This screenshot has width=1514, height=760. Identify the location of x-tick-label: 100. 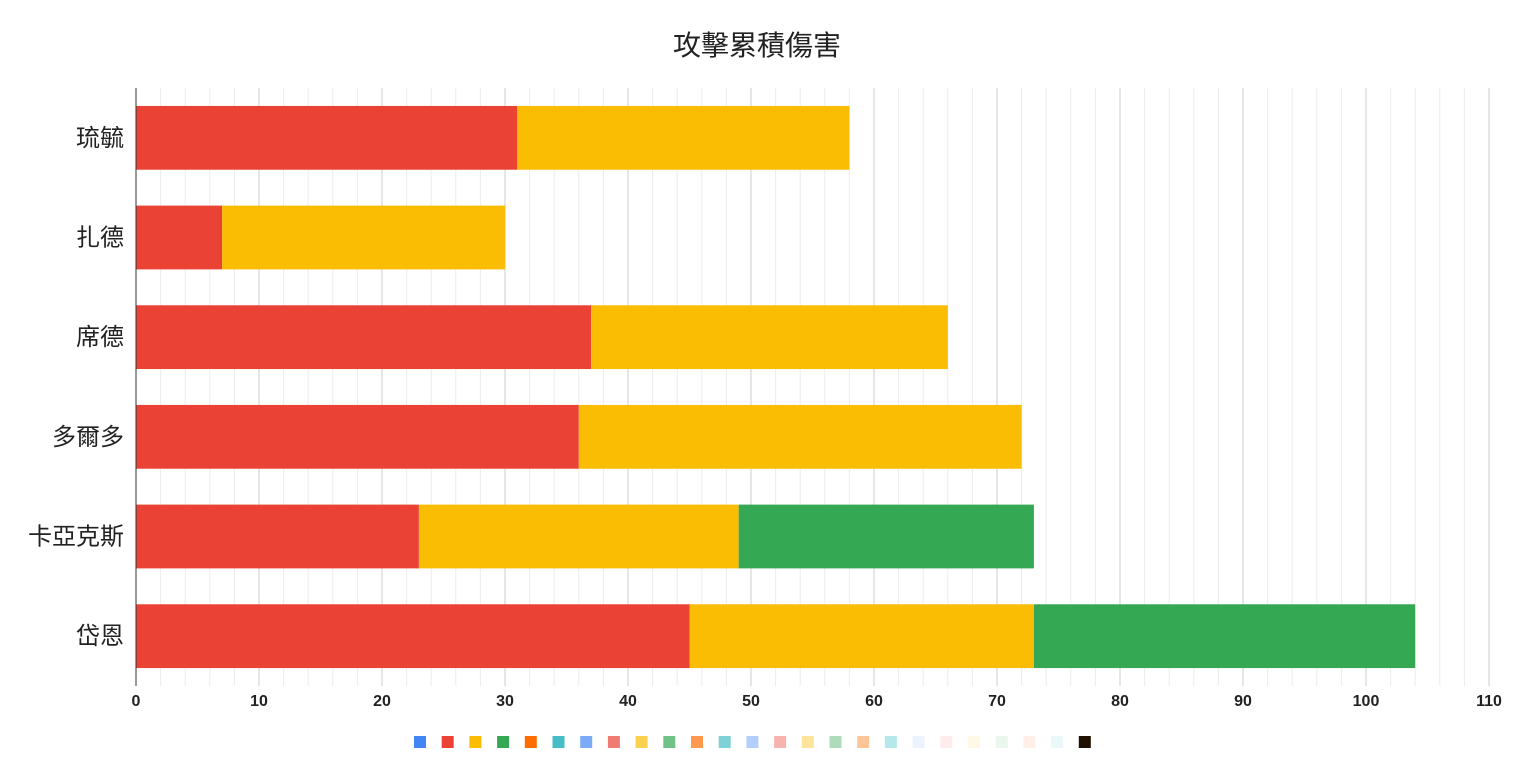
(1366, 701).